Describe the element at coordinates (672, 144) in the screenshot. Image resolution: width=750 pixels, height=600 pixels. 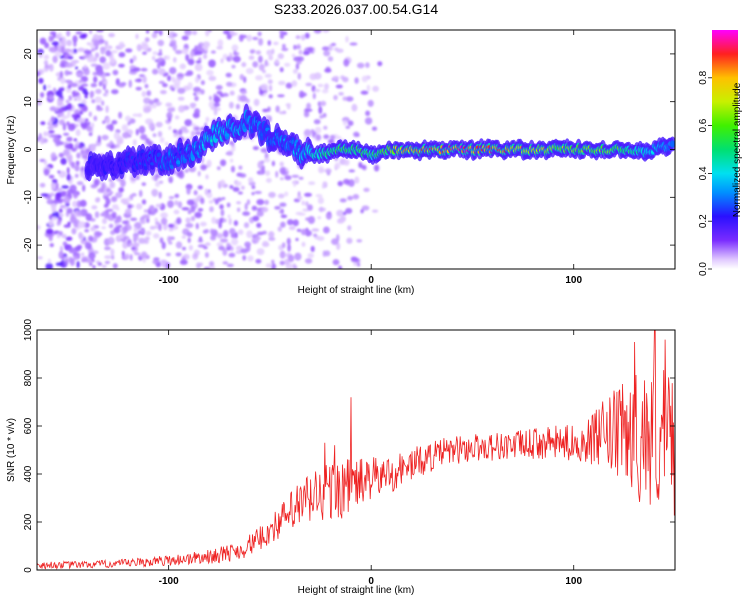
I see `spectrogram-ridge-cell` at that location.